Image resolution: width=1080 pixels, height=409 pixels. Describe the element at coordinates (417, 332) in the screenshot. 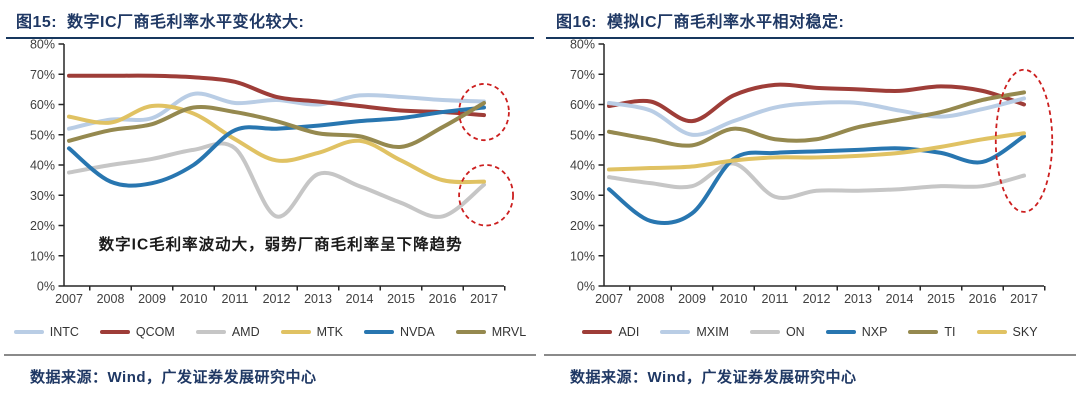

I see `legend-label-NVDA: NVDA` at that location.